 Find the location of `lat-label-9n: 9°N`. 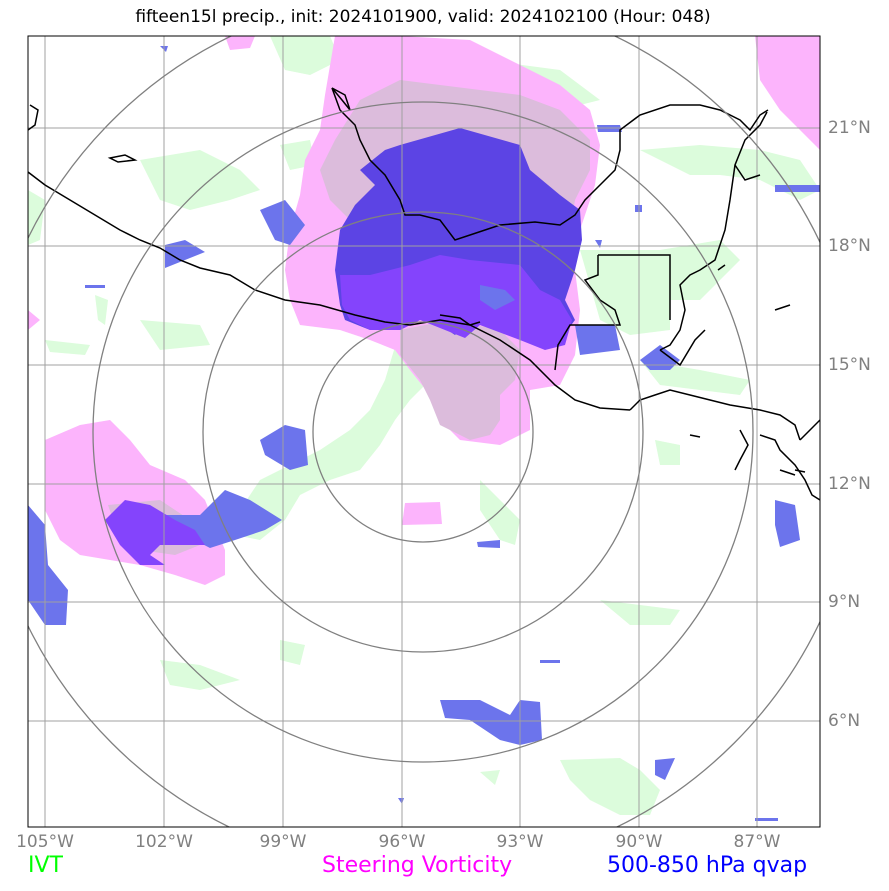

lat-label-9n: 9°N is located at coordinates (844, 602).